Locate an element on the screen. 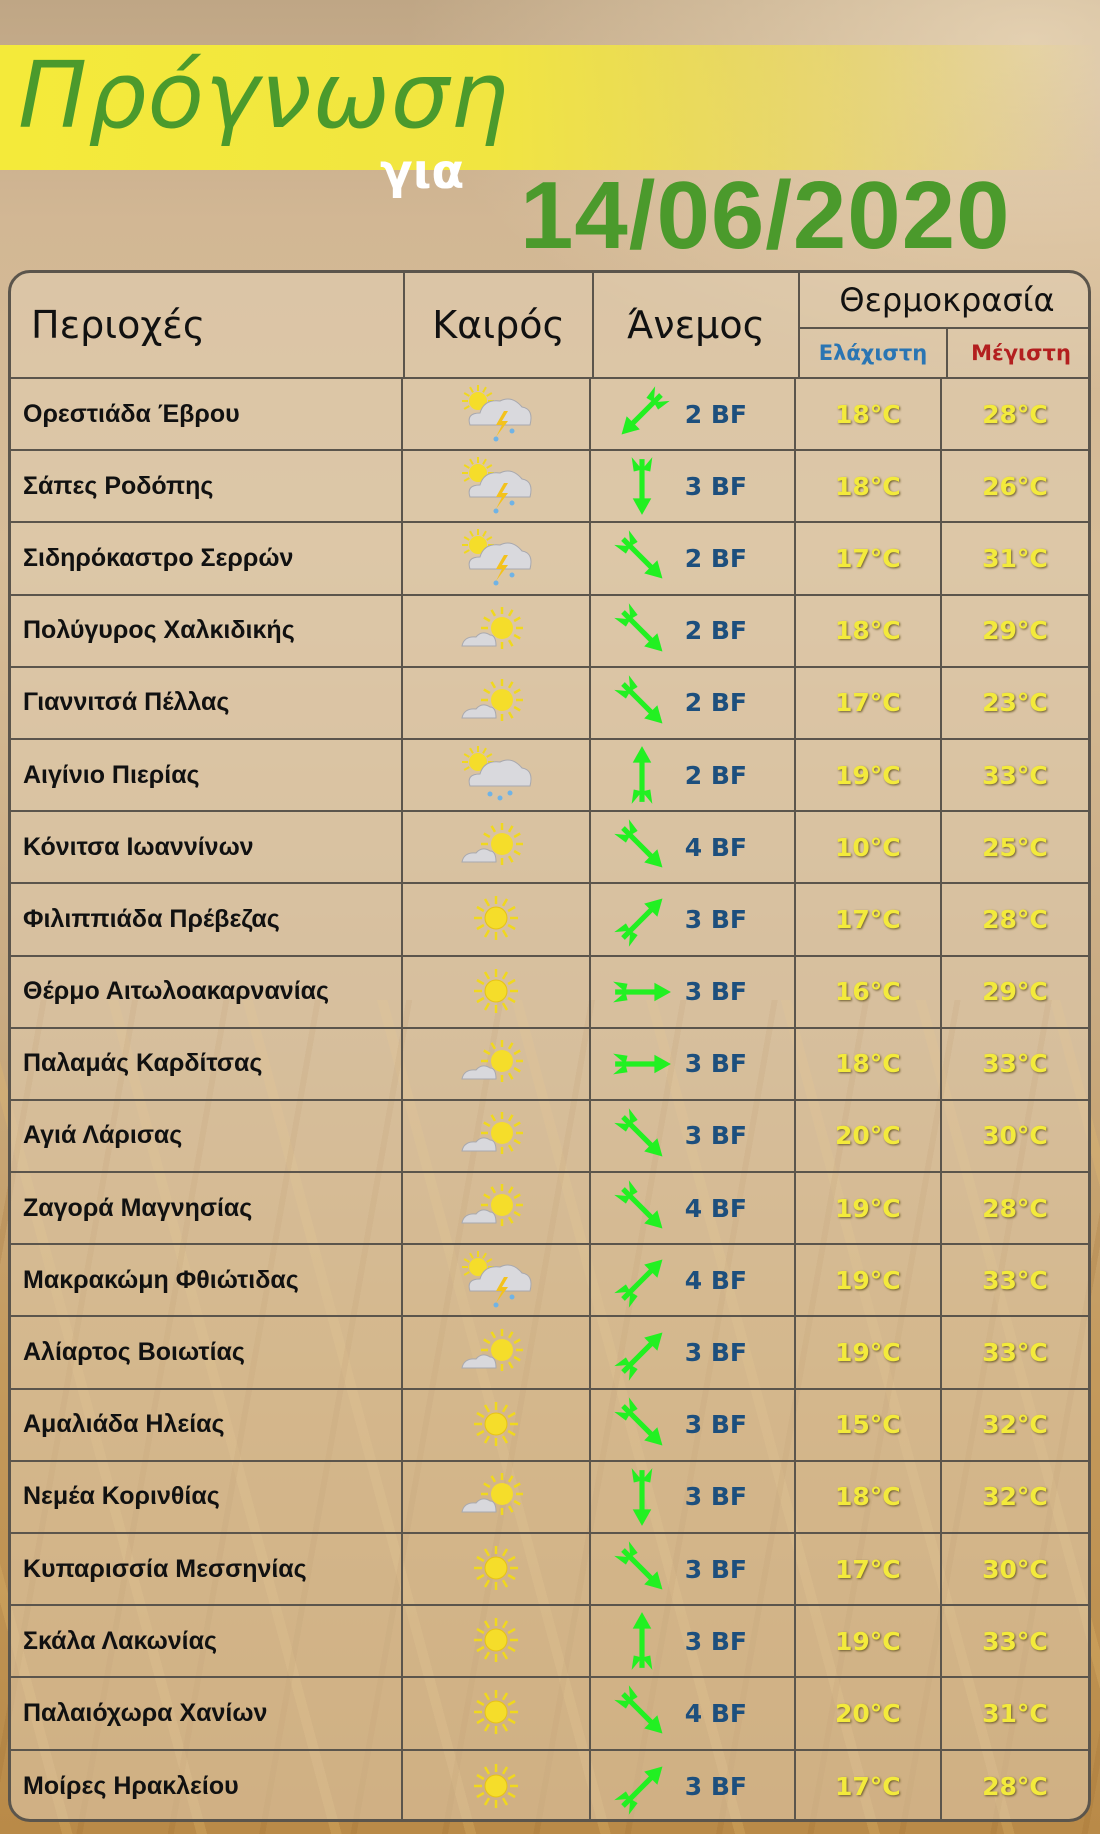  table-row: Σιδηρόκαστρο Σερρών 2 BF 17°C 31°C is located at coordinates (549, 559).